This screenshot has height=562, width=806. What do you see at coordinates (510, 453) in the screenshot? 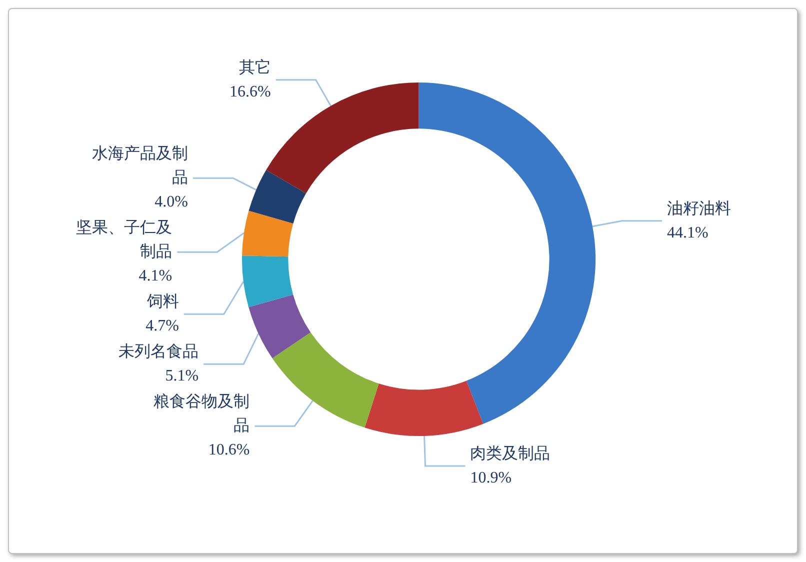
I see `slice-label: 肉类及制品` at bounding box center [510, 453].